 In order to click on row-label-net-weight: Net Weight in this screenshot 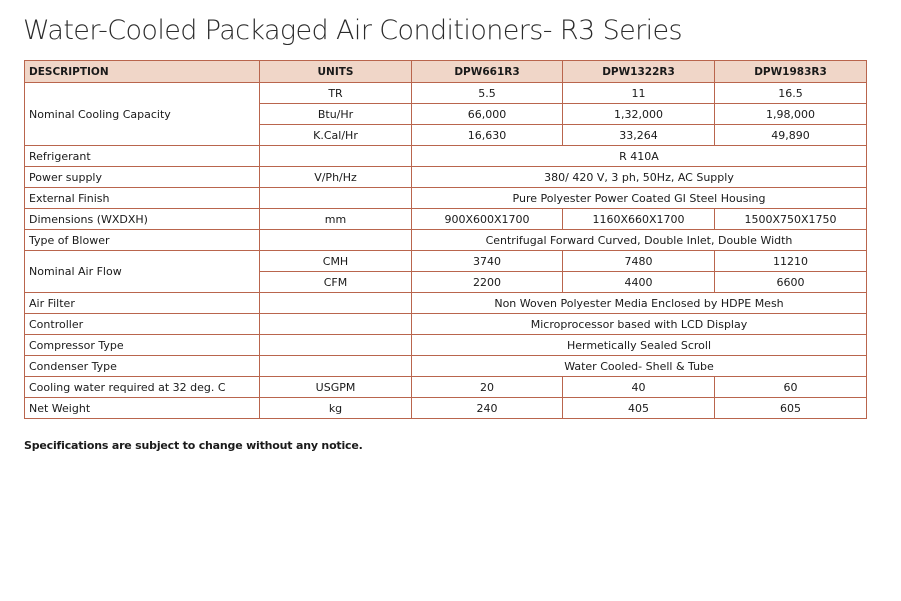, I will do `click(142, 408)`.